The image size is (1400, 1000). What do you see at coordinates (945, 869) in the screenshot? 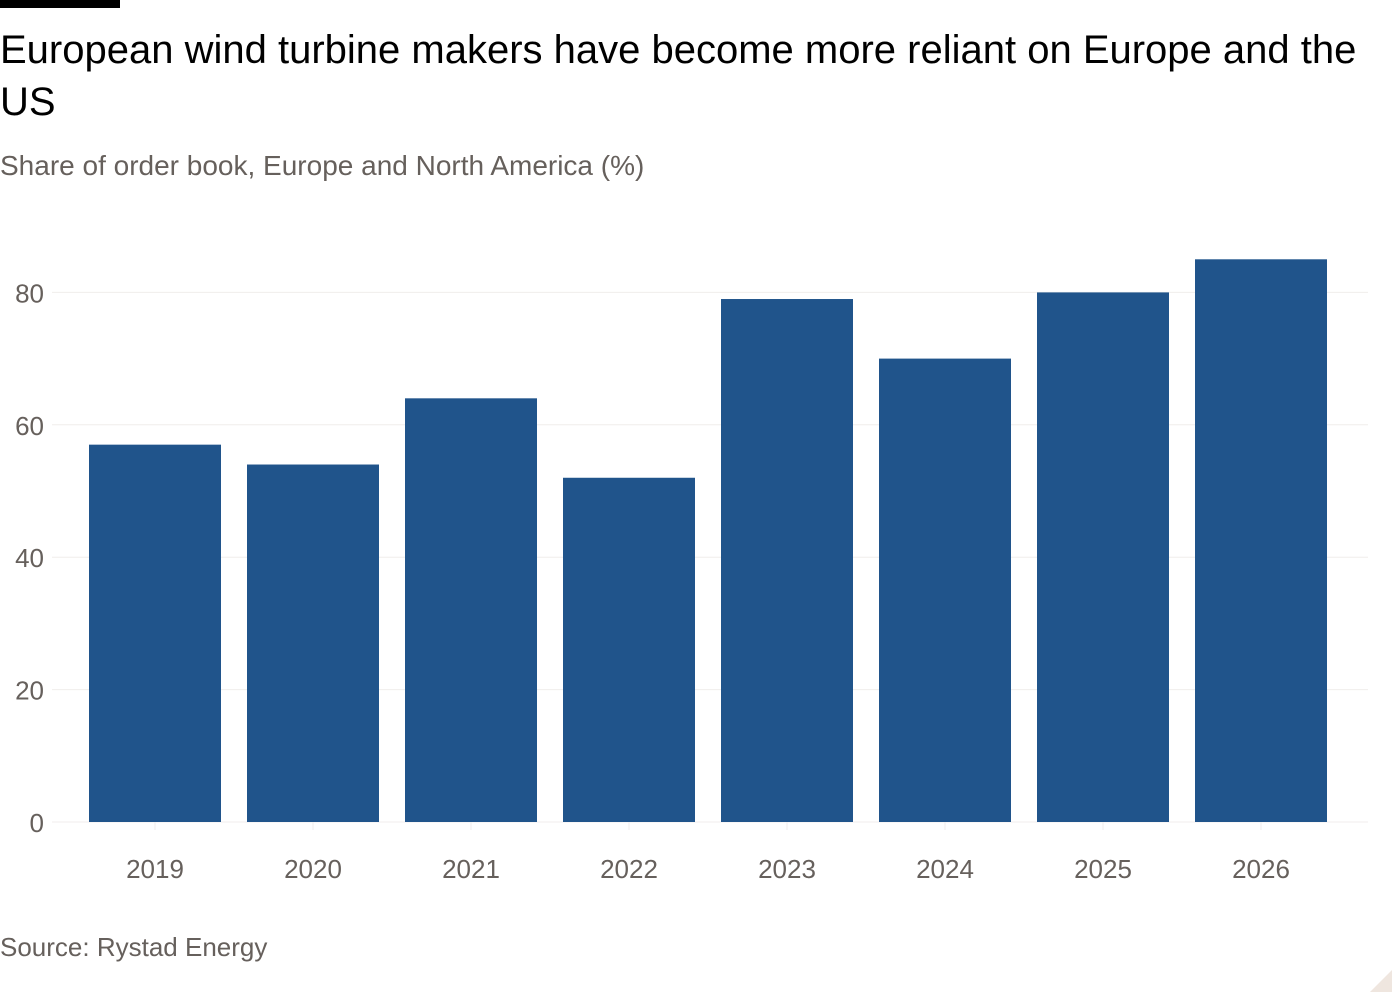
I see `x-tick-label: 2024` at bounding box center [945, 869].